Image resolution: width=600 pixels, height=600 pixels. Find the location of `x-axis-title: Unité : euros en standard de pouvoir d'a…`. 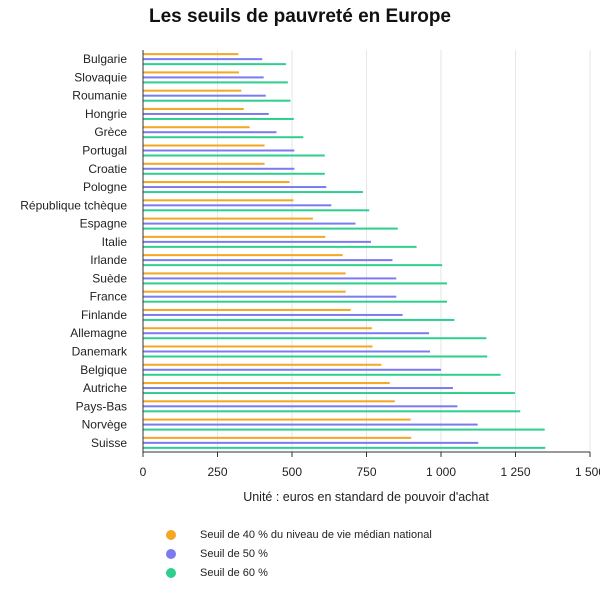

x-axis-title: Unité : euros en standard de pouvoir d'a… is located at coordinates (366, 497).